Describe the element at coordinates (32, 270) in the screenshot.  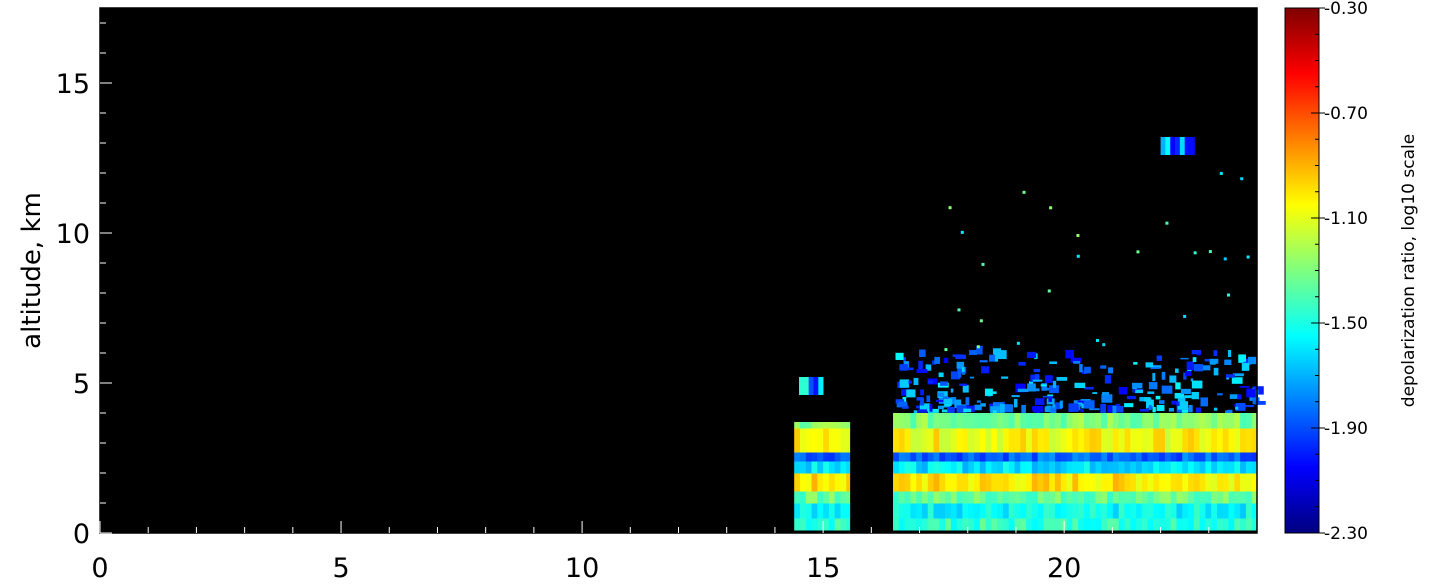
I see `y-axis-label: altitude, km` at that location.